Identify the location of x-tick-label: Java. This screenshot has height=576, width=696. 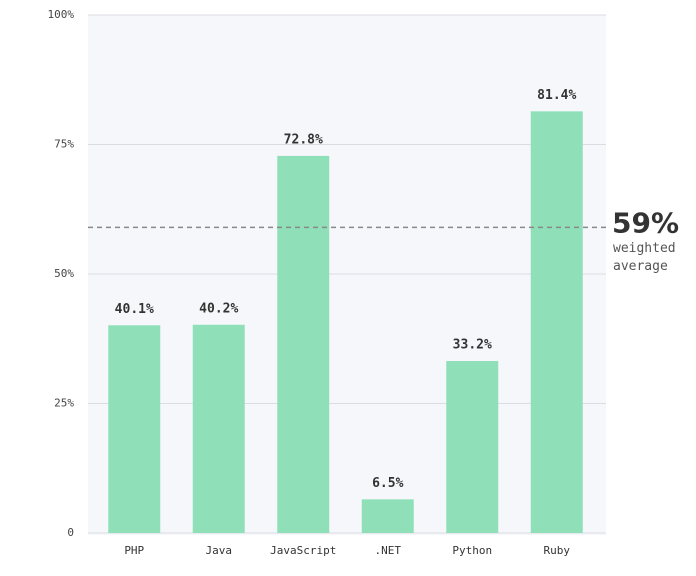
(219, 550).